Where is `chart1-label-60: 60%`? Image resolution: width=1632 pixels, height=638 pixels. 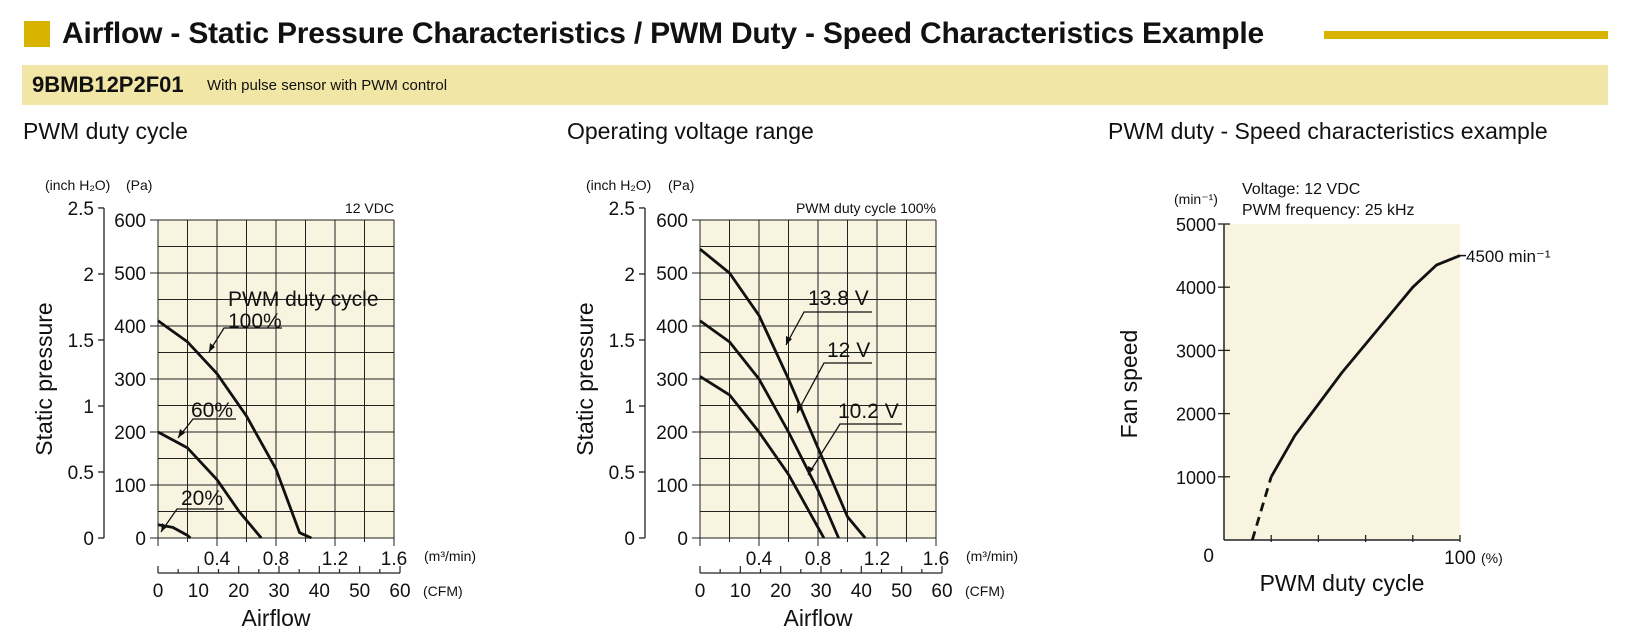 chart1-label-60: 60% is located at coordinates (212, 410).